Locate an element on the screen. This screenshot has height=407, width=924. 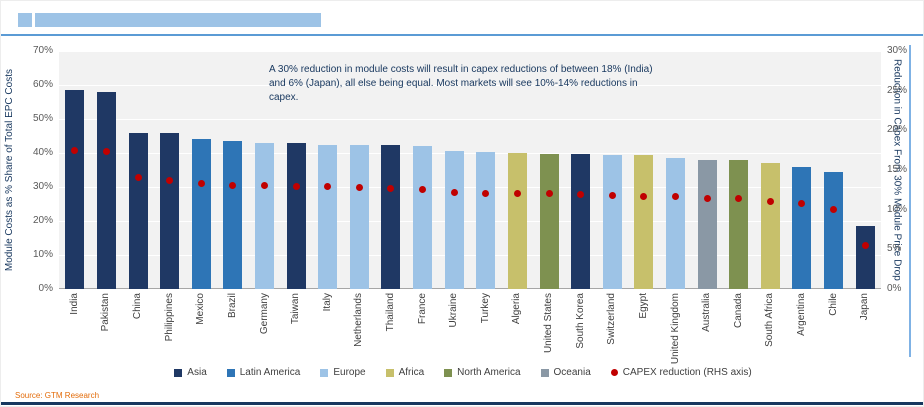
right-tick-label: 0% is located at coordinates (894, 288).